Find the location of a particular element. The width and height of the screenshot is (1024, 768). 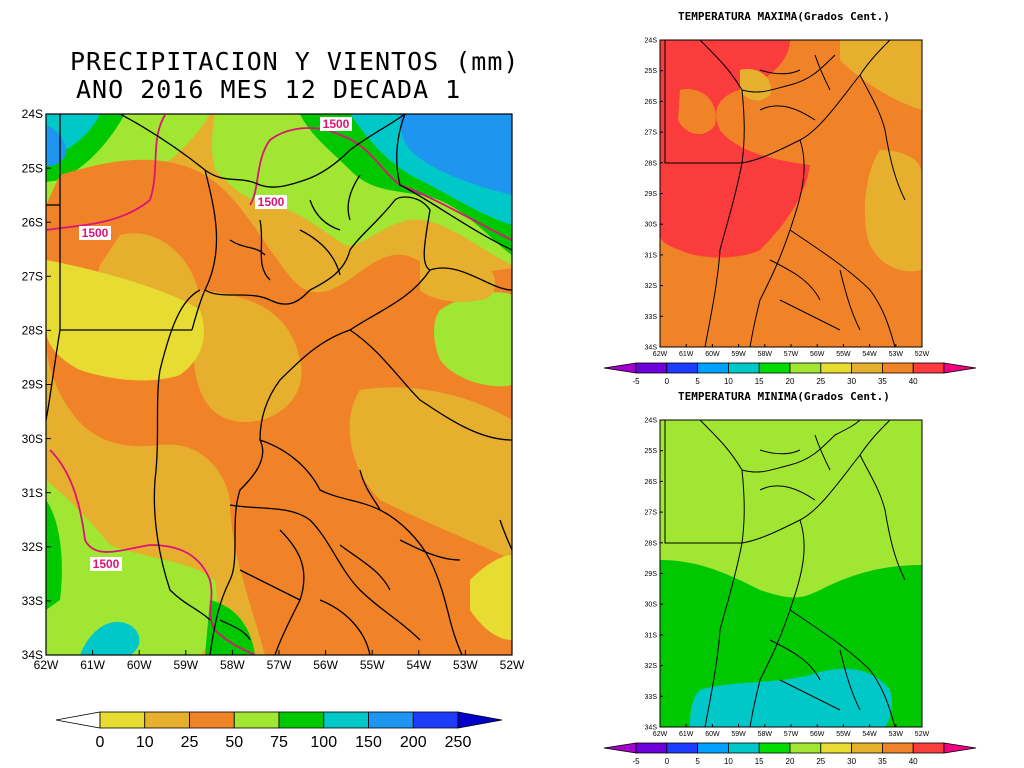

tmax-lightorange-ne is located at coordinates (881, 75).